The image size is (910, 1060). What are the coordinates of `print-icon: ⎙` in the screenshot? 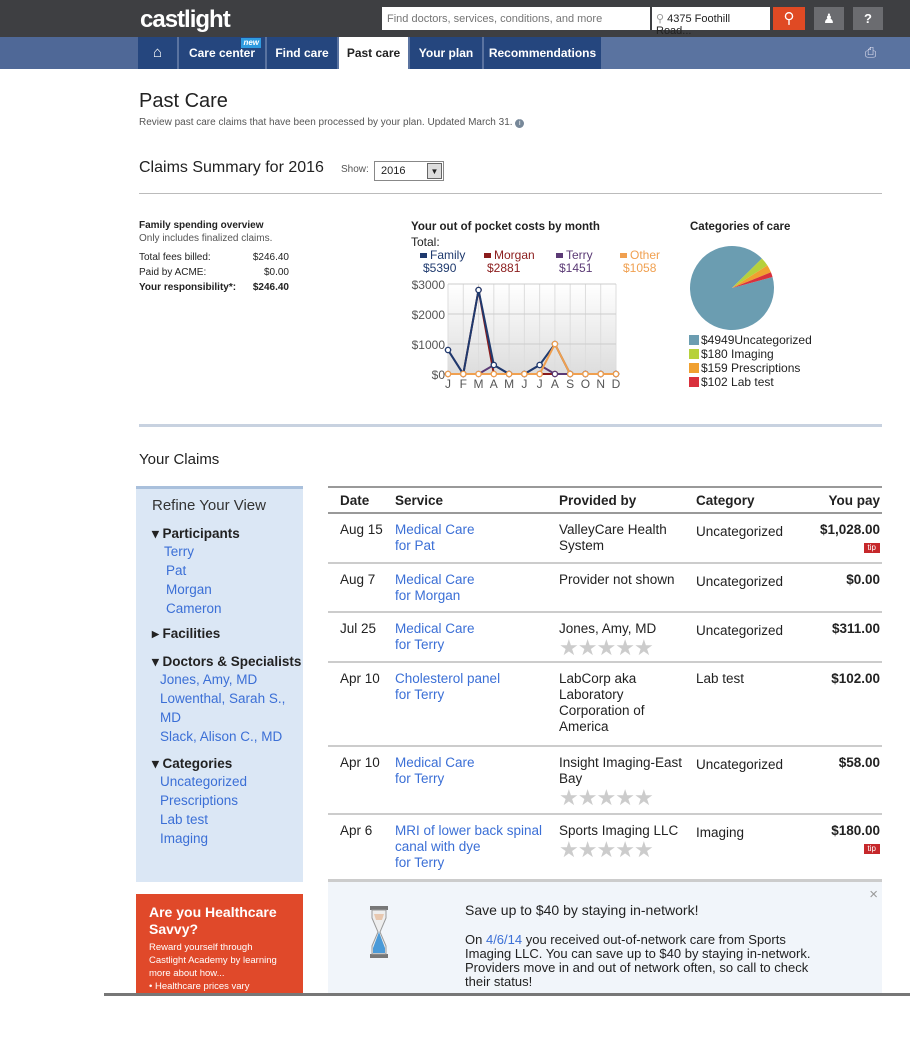 It's located at (871, 52).